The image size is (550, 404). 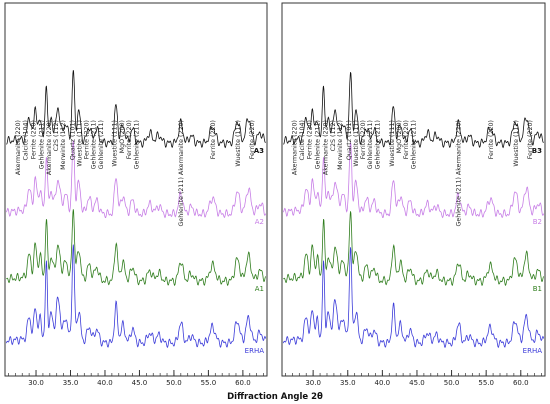 What do you see at coordinates (136, 248) in the screenshot?
I see `series-line-a1` at bounding box center [136, 248].